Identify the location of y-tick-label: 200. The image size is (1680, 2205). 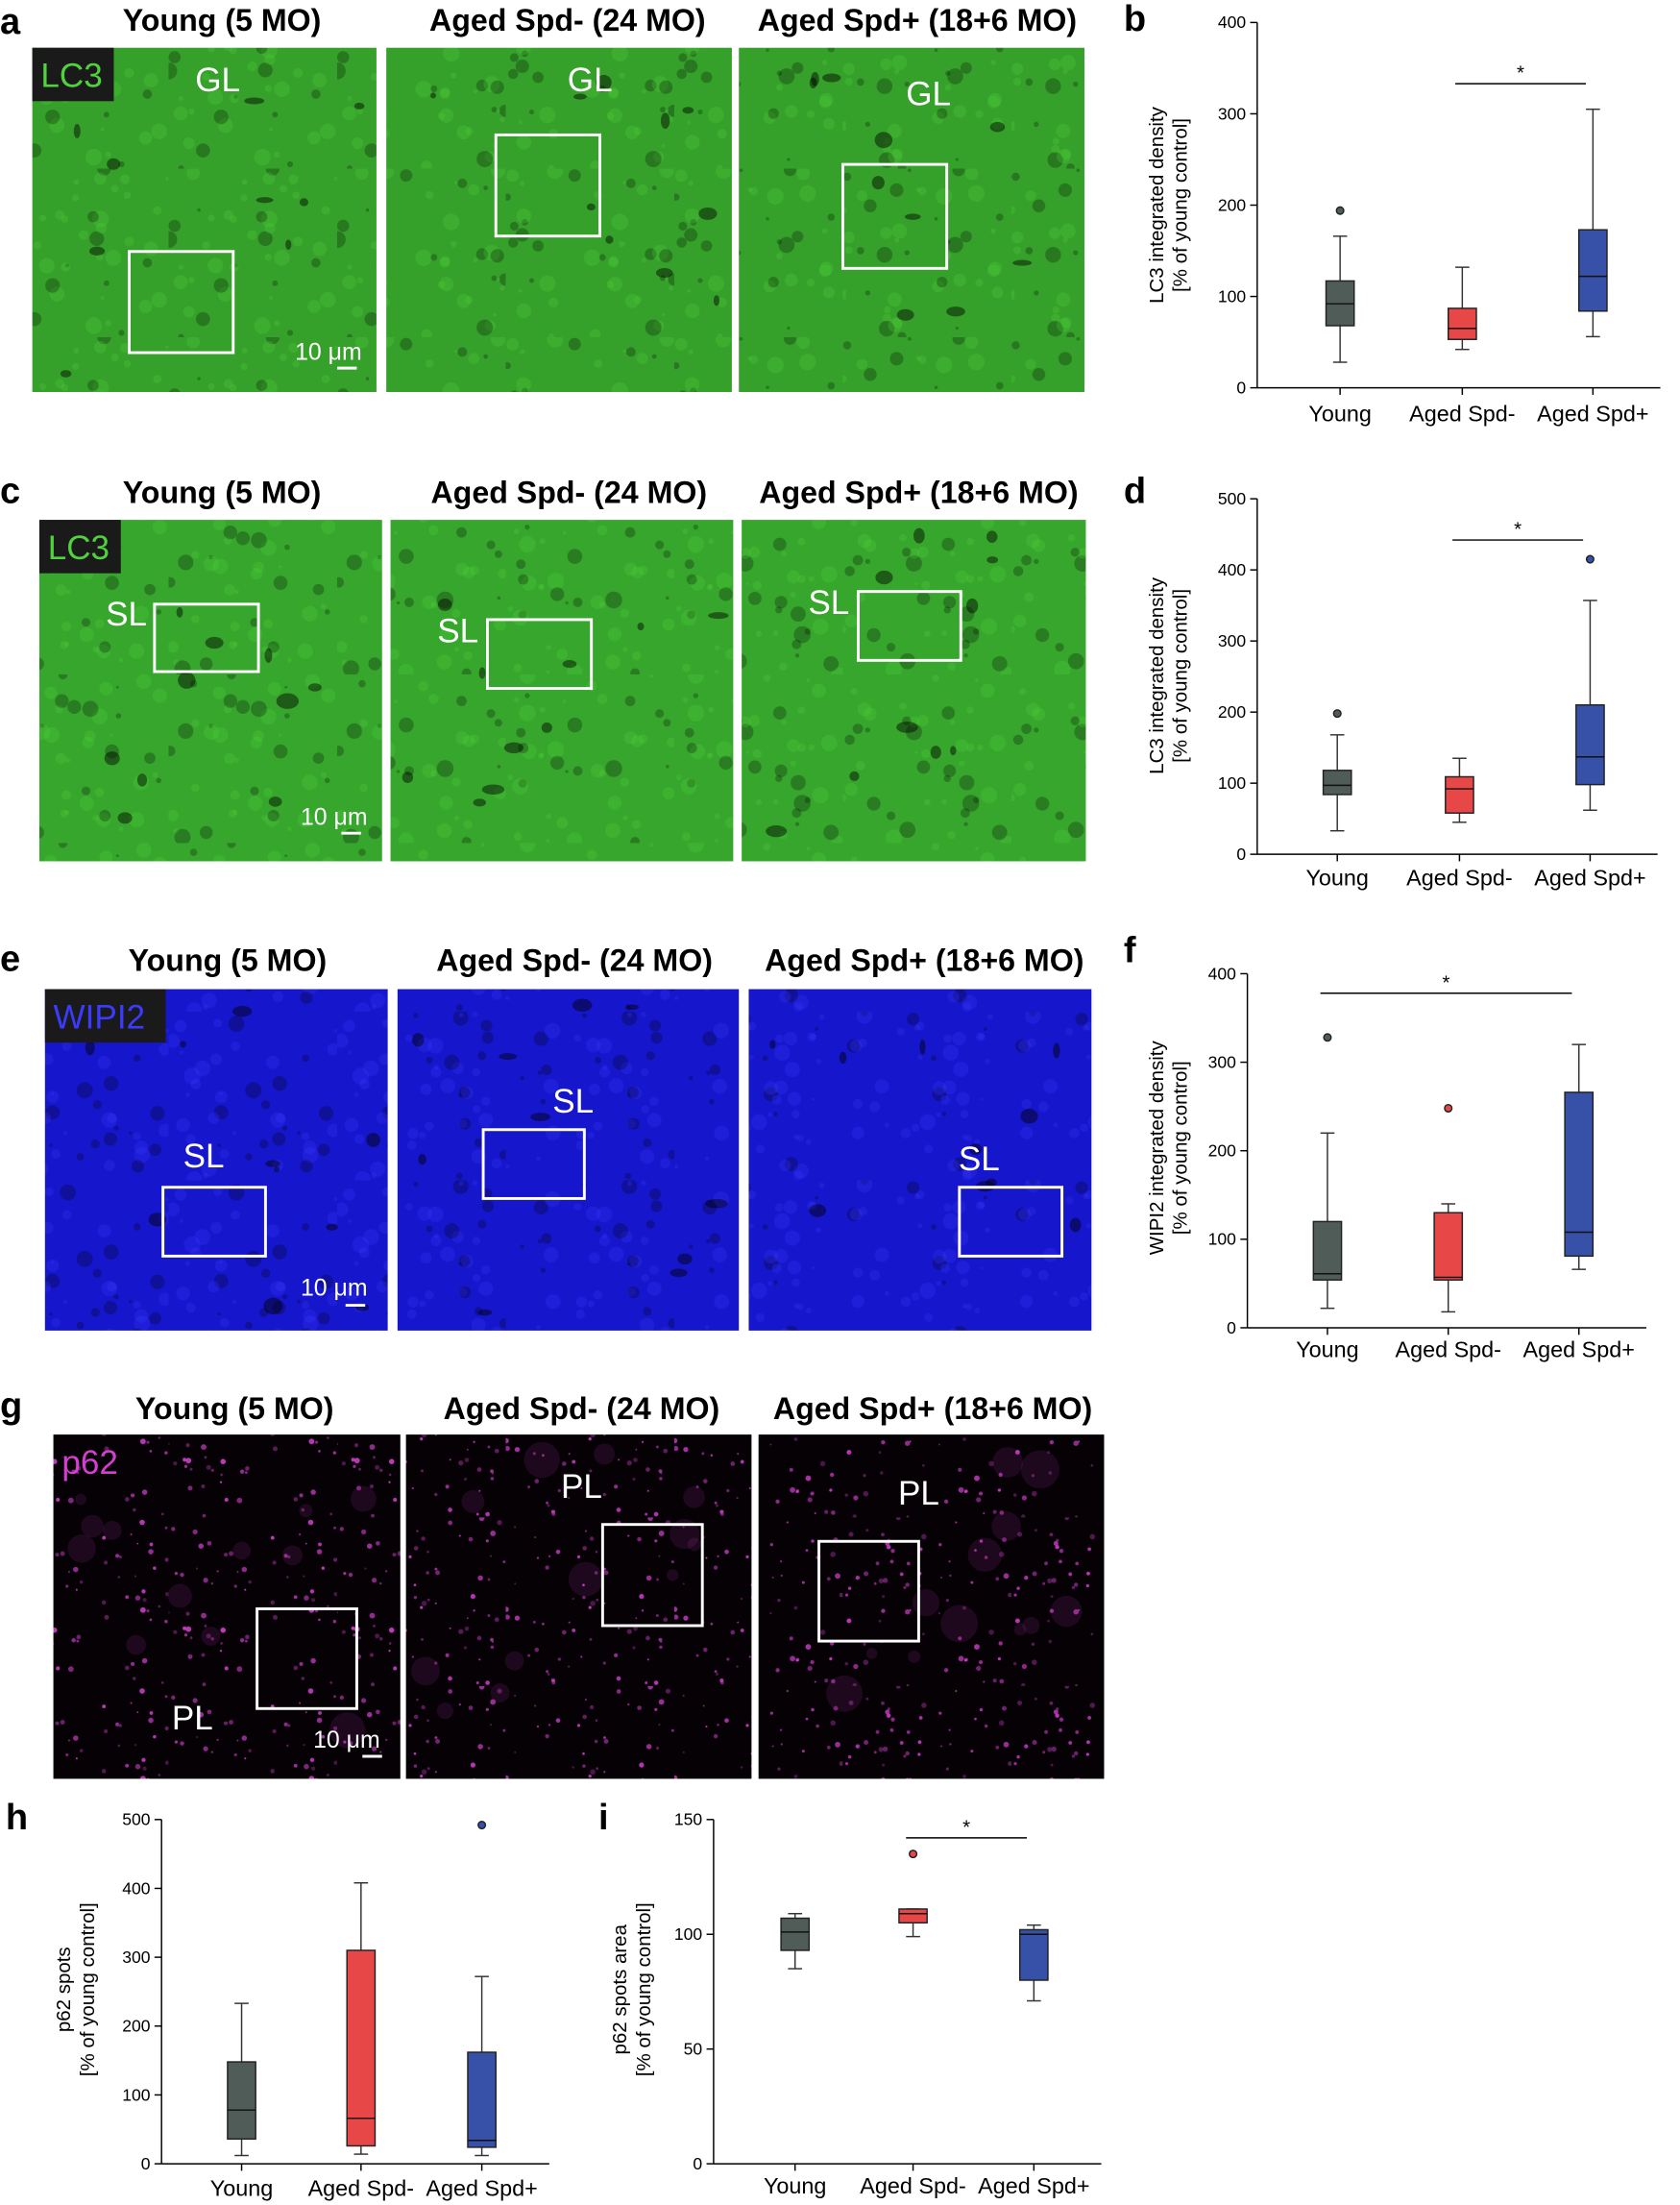
(136, 2027).